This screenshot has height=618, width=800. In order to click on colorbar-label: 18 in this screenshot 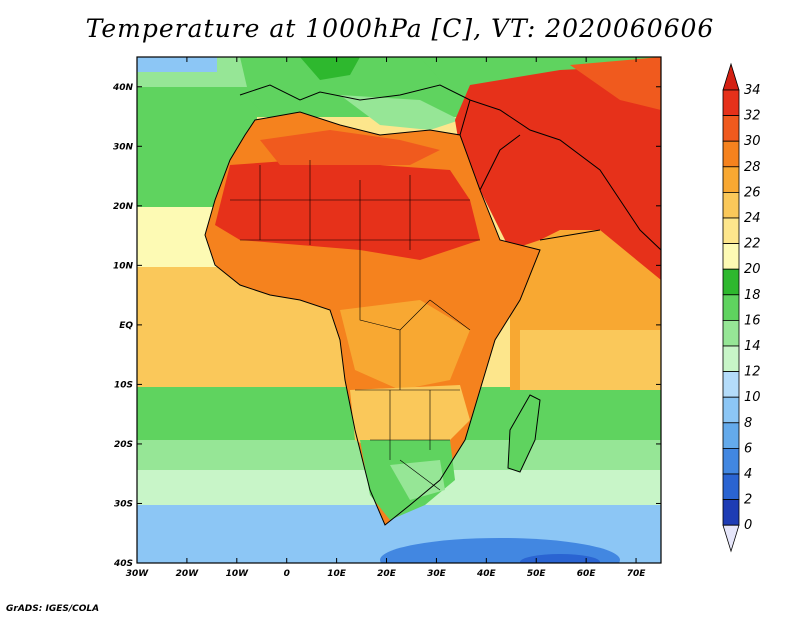, I will do `click(752, 295)`.